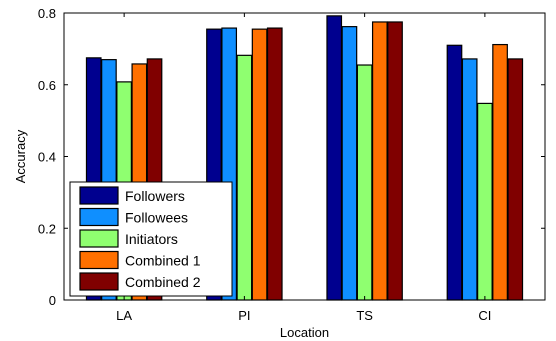  Describe the element at coordinates (156, 218) in the screenshot. I see `legend-label: Followees` at that location.